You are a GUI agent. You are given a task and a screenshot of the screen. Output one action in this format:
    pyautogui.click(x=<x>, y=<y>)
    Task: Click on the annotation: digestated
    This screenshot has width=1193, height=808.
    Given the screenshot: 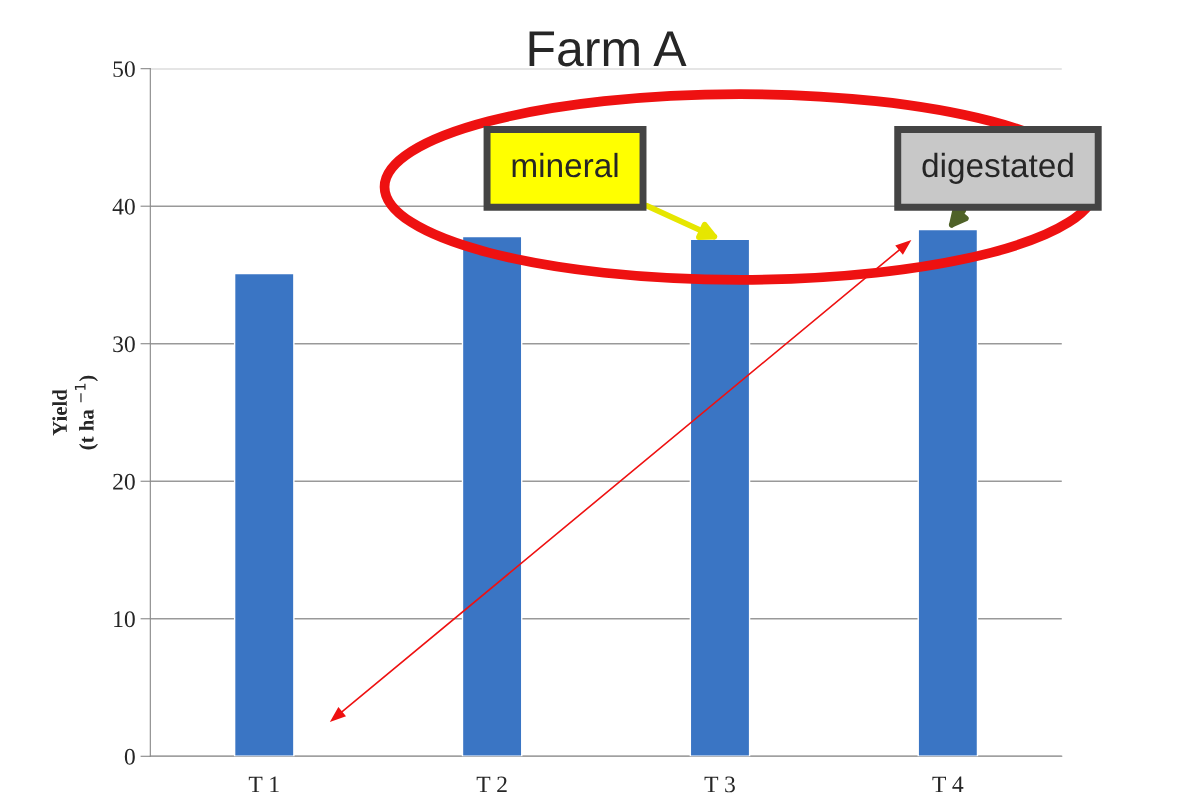 What is the action you would take?
    pyautogui.click(x=997, y=168)
    